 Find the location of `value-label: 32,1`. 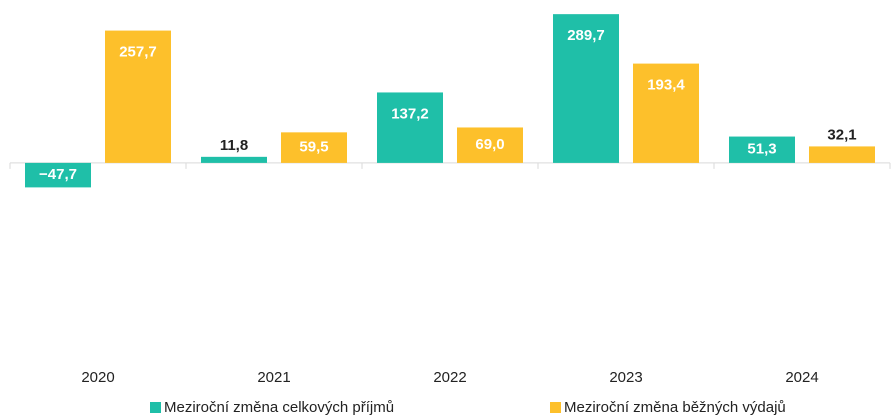

value-label: 32,1 is located at coordinates (841, 134).